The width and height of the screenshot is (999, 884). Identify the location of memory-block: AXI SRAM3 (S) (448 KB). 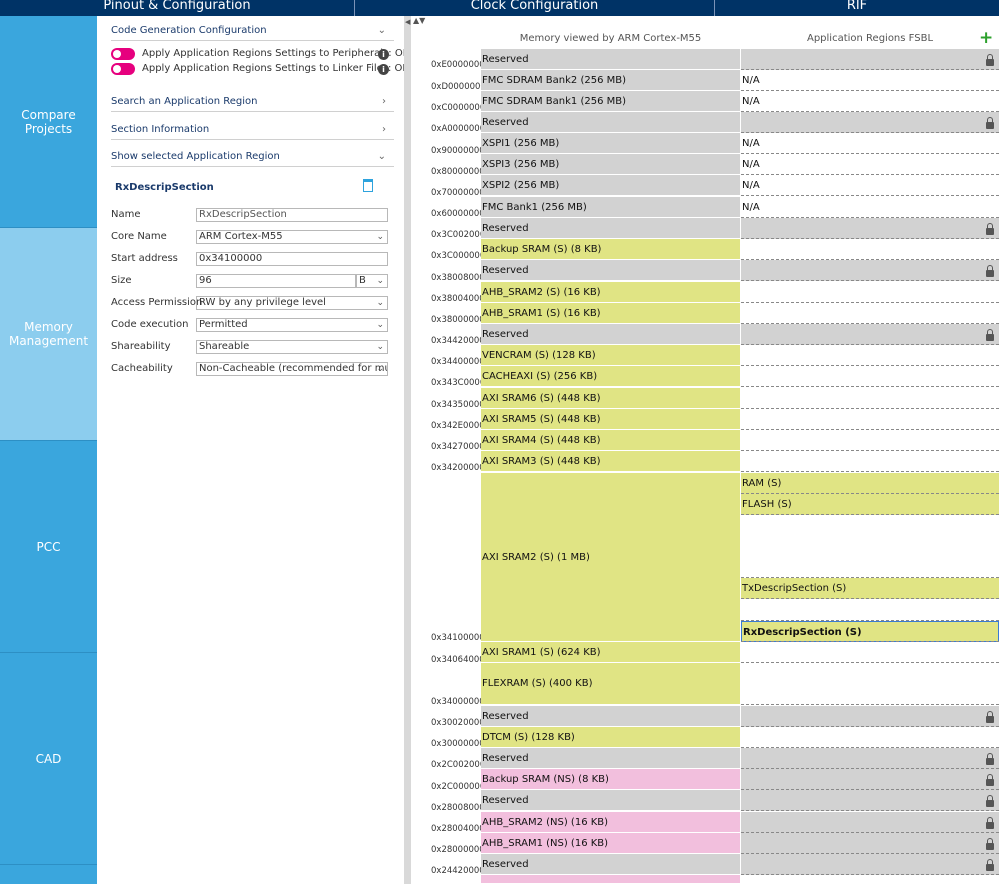
(610, 461).